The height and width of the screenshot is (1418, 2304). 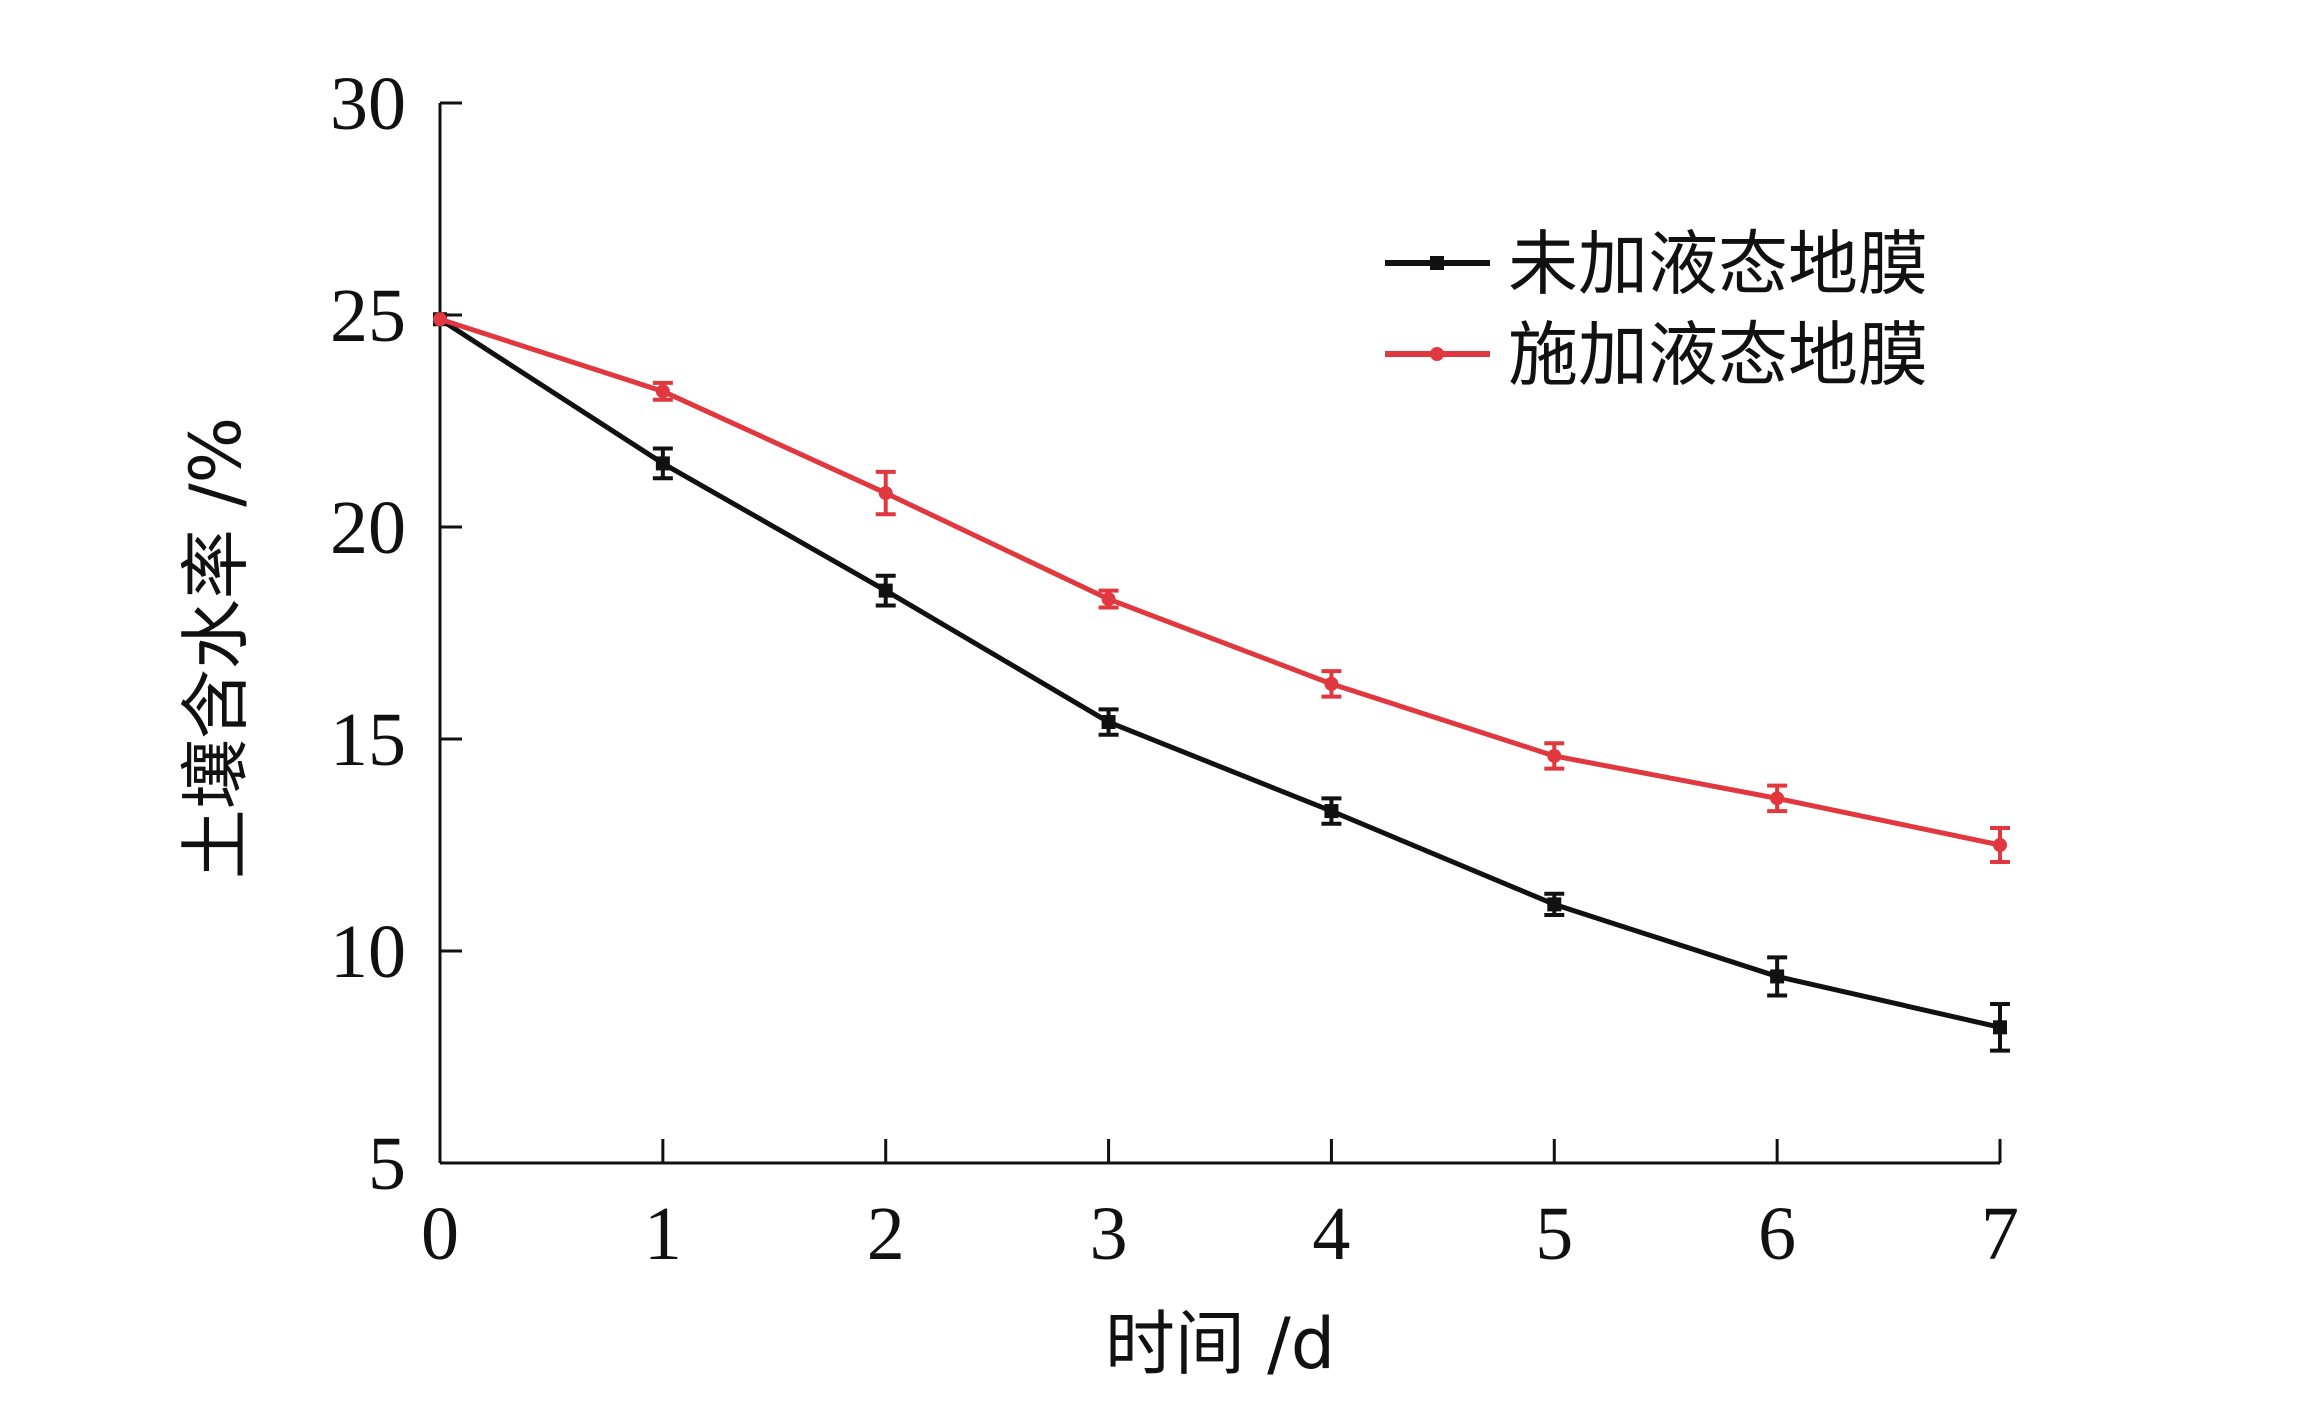 I want to click on legend-label-0: 未加液态地膜, so click(x=1718, y=264).